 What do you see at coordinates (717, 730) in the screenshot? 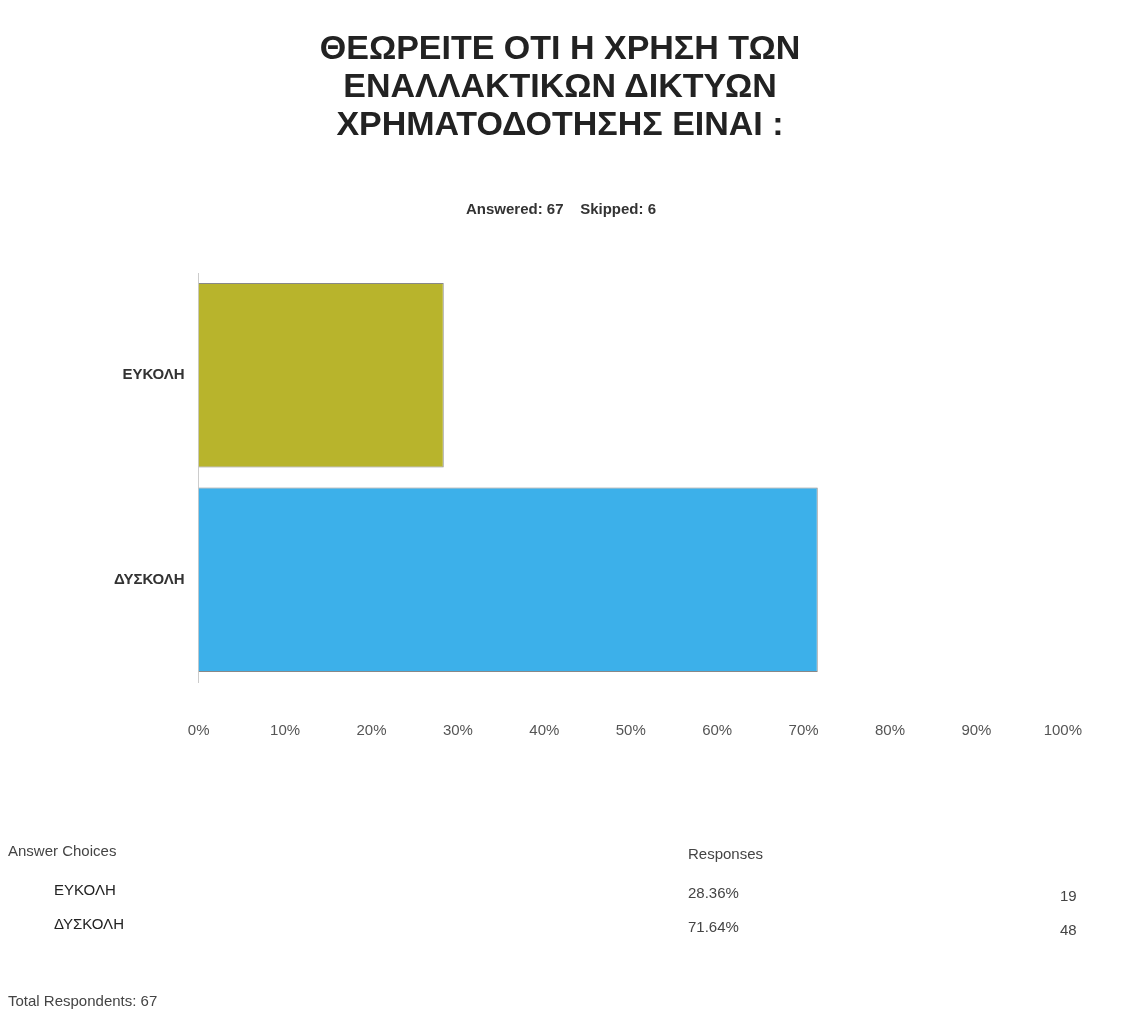
I see `x-tick-label: 60%` at bounding box center [717, 730].